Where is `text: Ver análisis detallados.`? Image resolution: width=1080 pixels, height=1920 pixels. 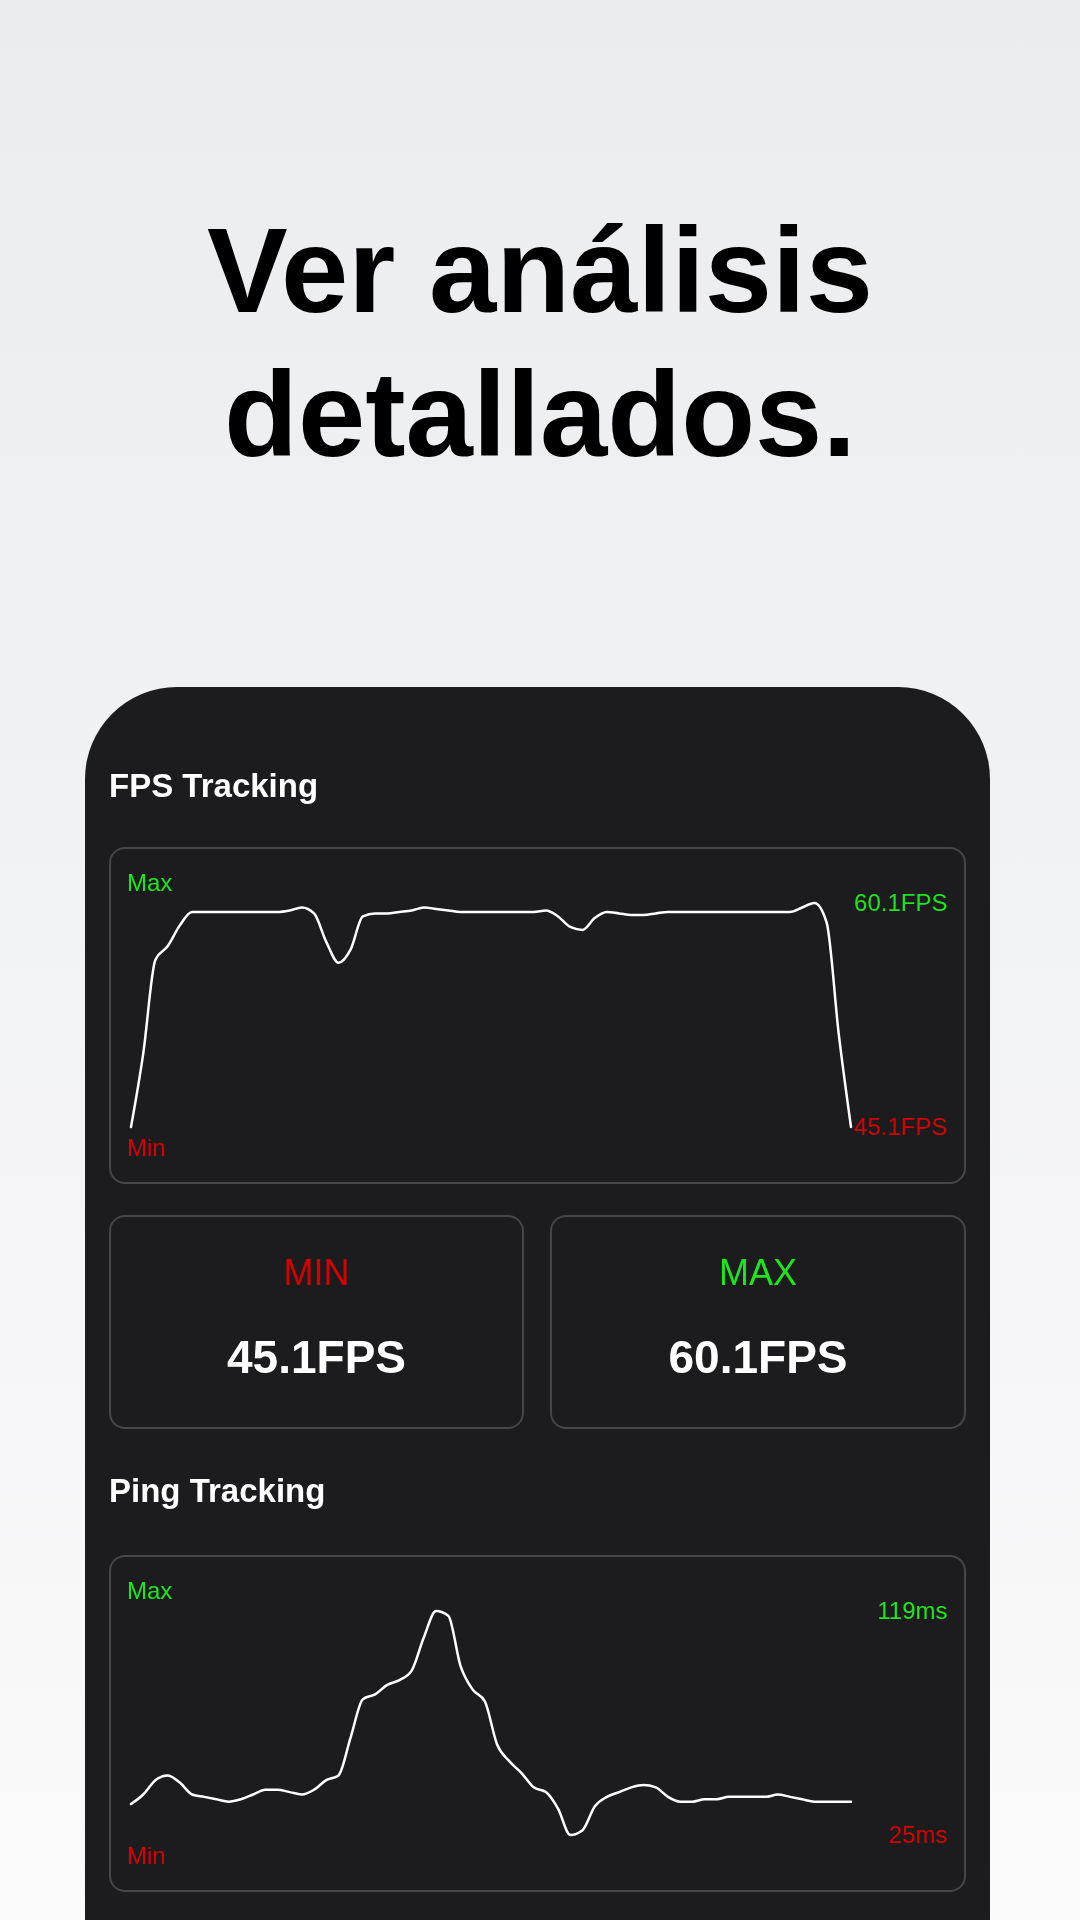
text: Ver análisis detallados. is located at coordinates (540, 342).